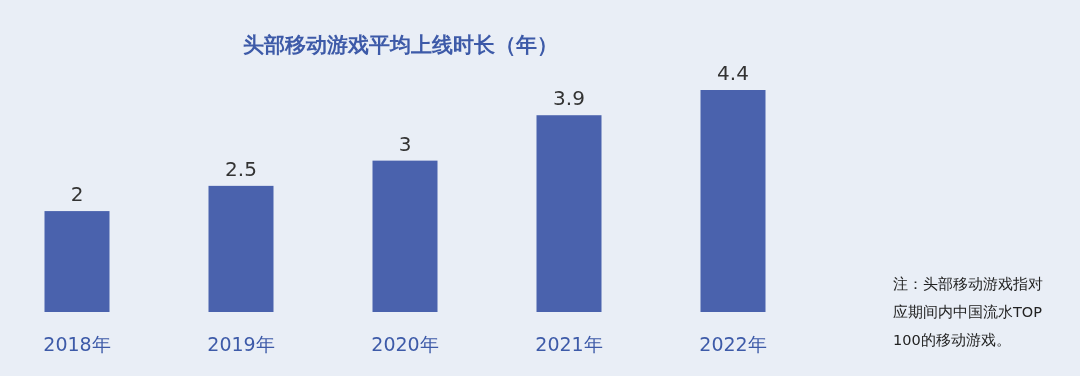 This screenshot has width=1080, height=376. Describe the element at coordinates (241, 344) in the screenshot. I see `x-tick-label: 2019年` at that location.